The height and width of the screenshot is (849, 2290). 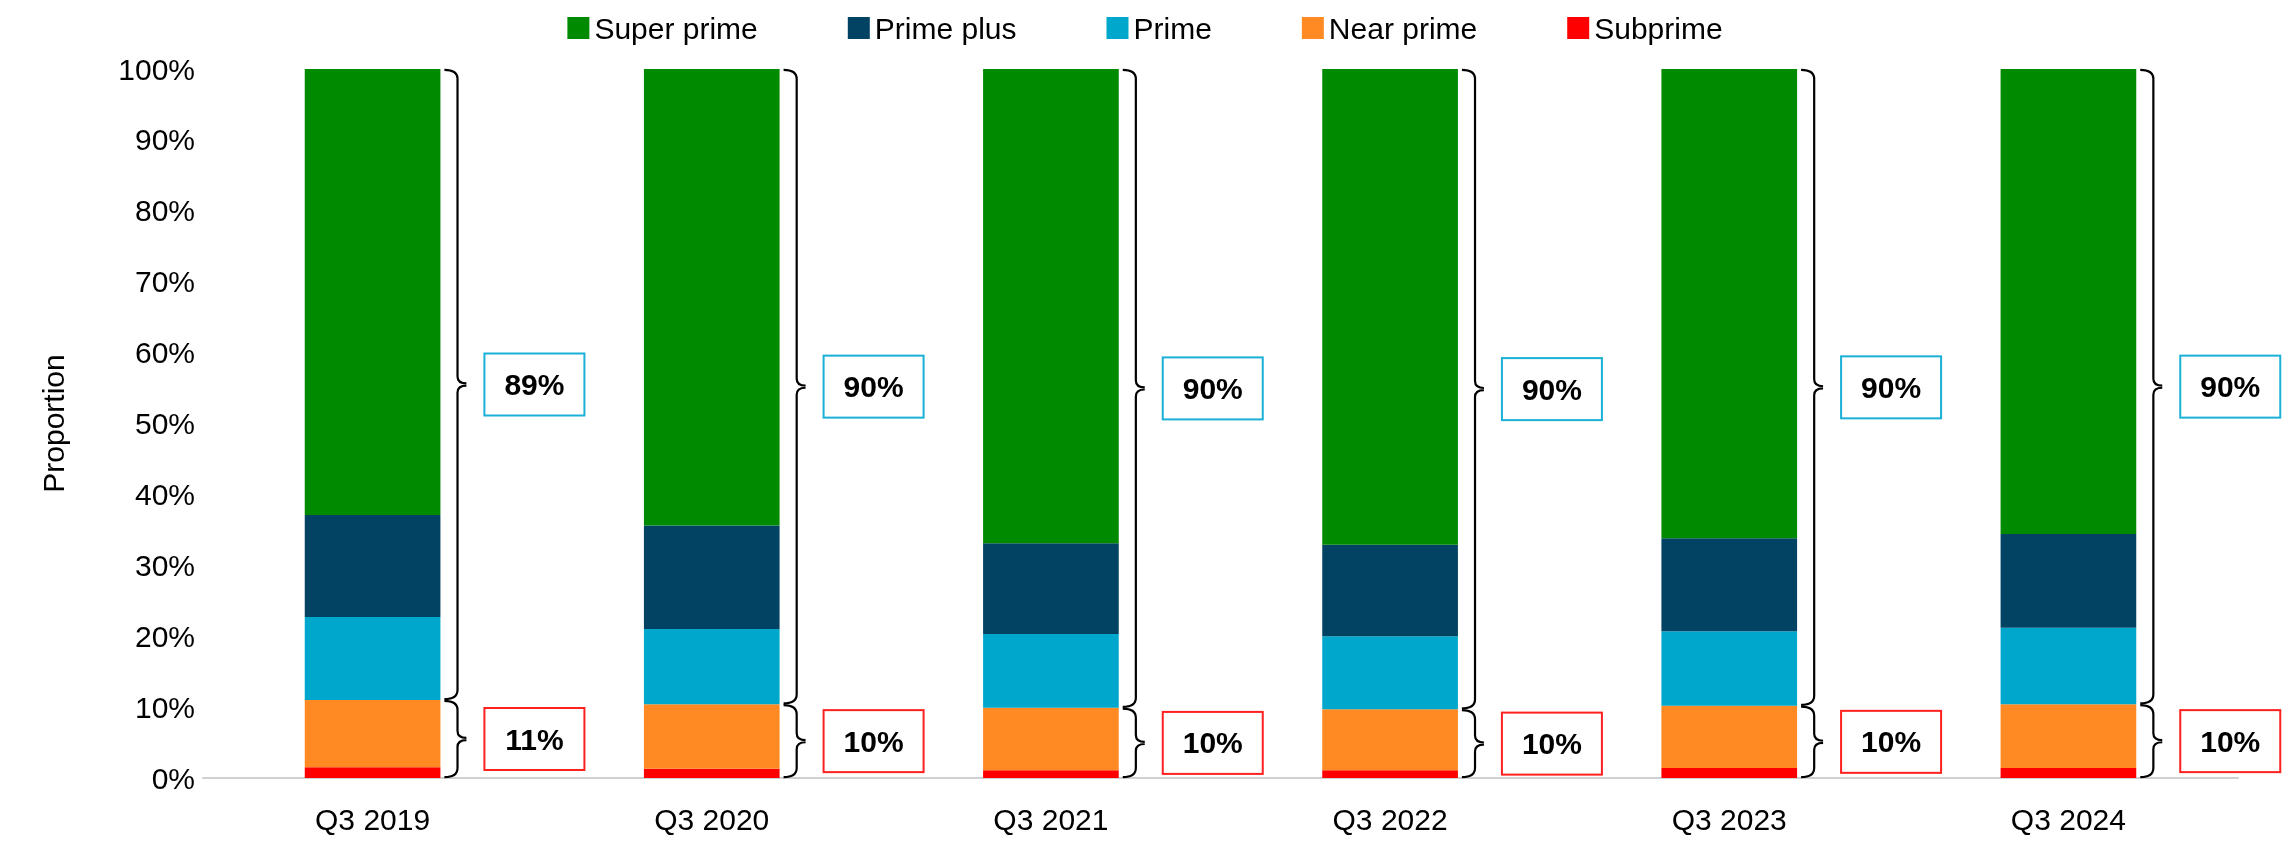 I want to click on y-tick-label: 80%, so click(x=164, y=211).